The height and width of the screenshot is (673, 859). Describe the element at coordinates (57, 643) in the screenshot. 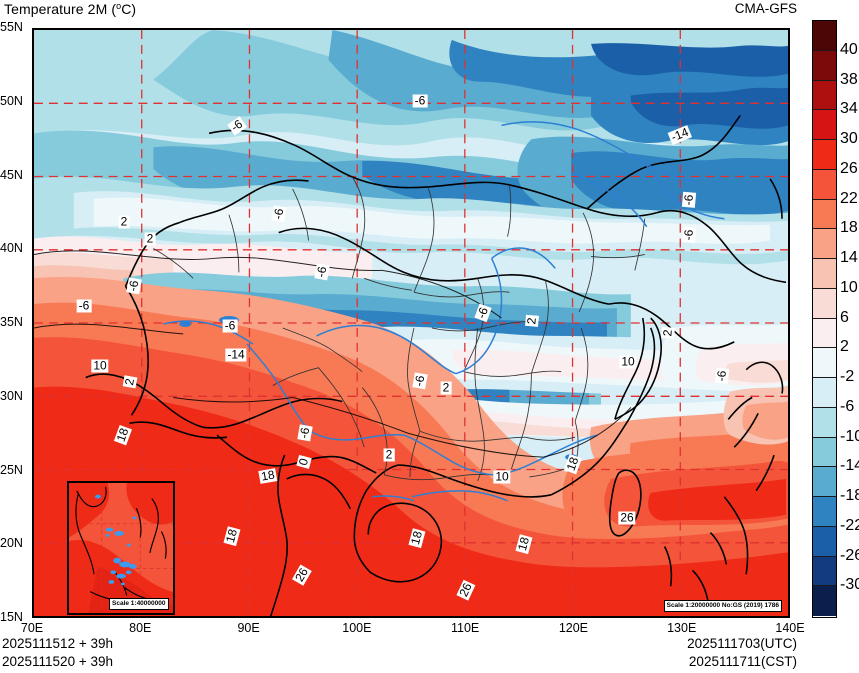

I see `footer-init-time-utc: 2025111512 + 39h` at that location.